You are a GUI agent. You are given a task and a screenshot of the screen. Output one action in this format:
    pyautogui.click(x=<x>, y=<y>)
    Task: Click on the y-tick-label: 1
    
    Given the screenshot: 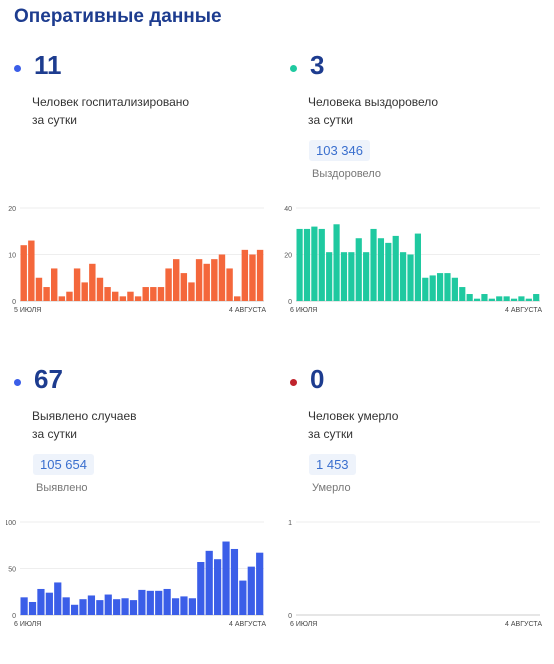 What is the action you would take?
    pyautogui.click(x=290, y=523)
    